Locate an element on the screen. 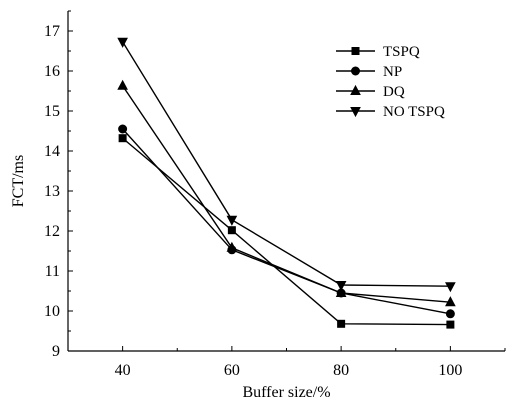 Image resolution: width=523 pixels, height=414 pixels. legend-label: NO TSPQ is located at coordinates (414, 112).